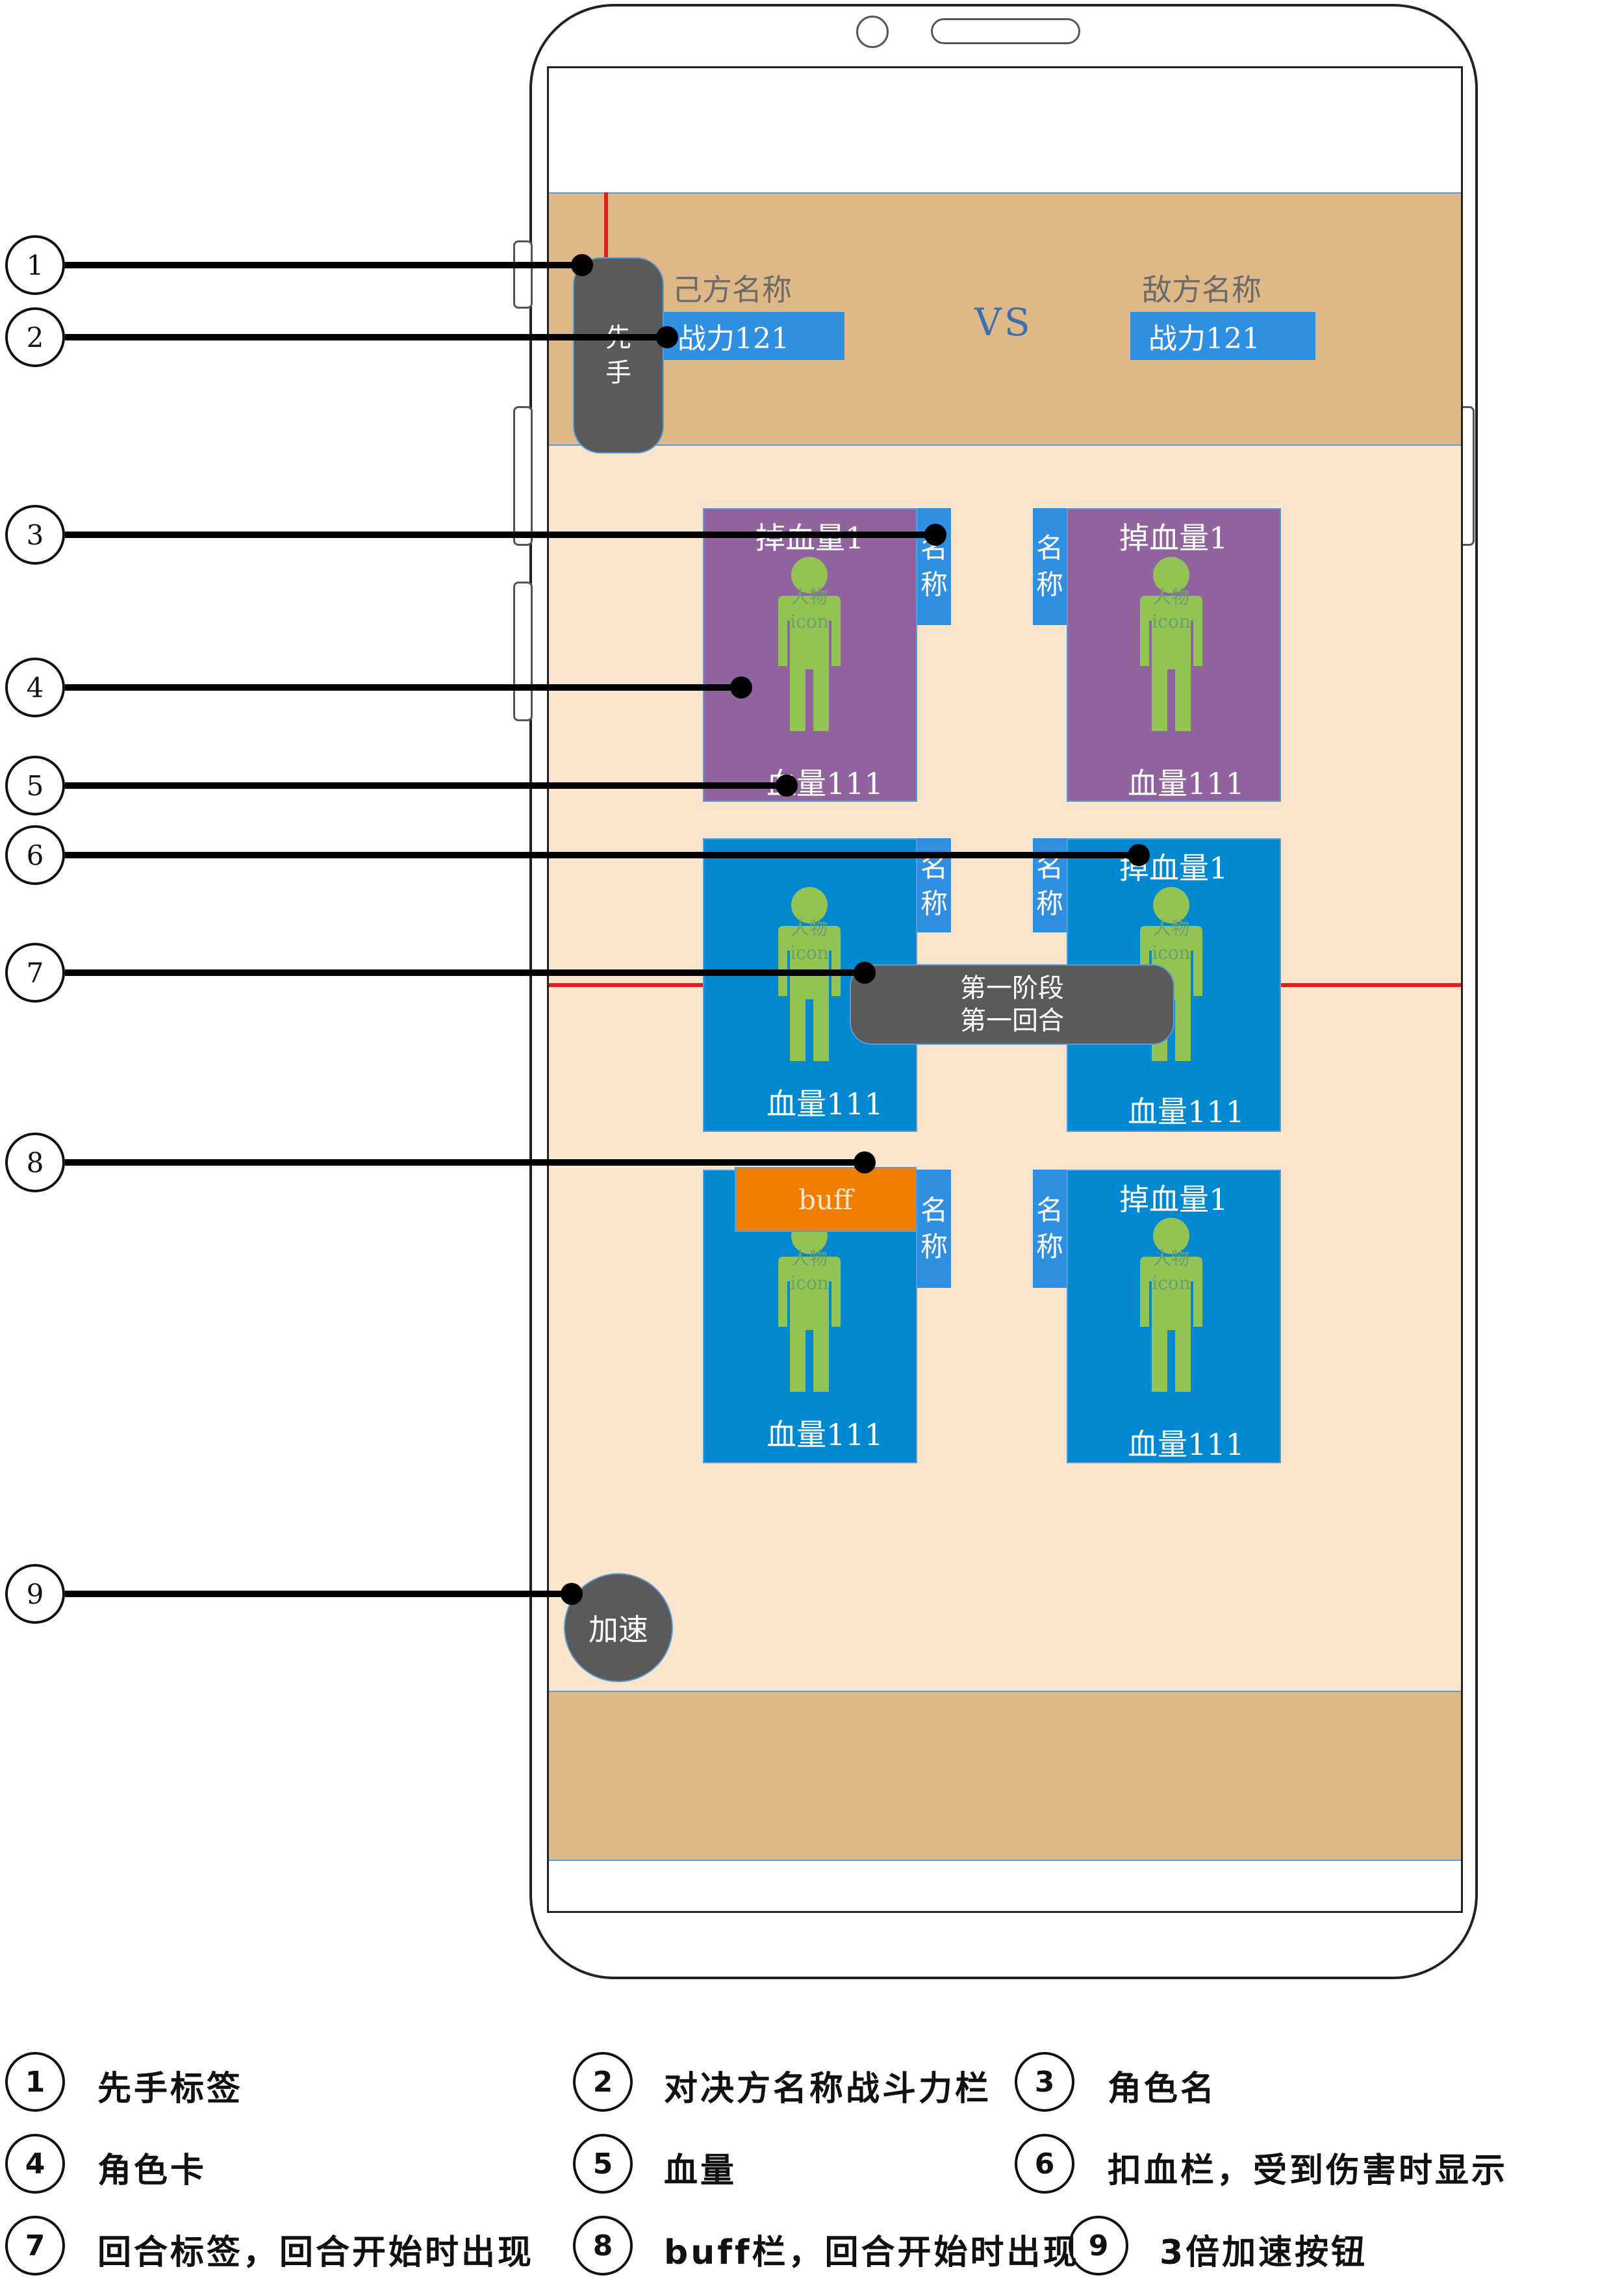  I want to click on callout-circle-3: 3, so click(35, 535).